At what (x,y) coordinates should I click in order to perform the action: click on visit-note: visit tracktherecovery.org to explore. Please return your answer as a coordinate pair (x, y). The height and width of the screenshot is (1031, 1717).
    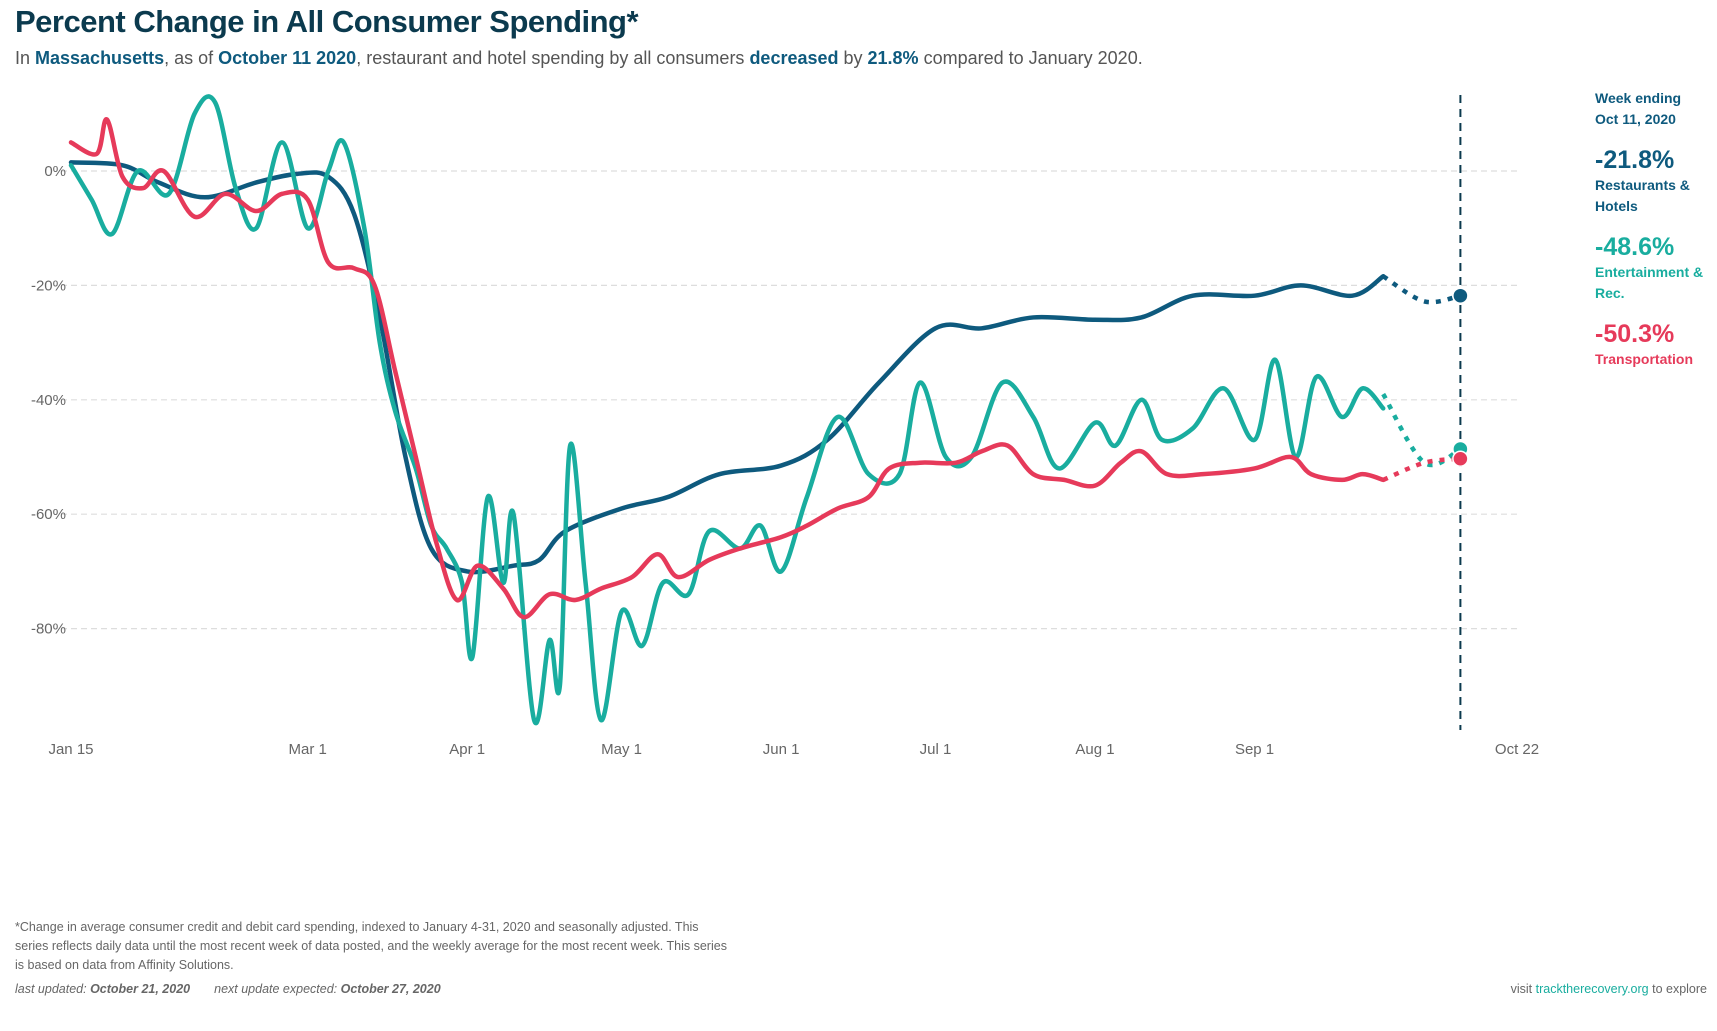
    Looking at the image, I should click on (1609, 989).